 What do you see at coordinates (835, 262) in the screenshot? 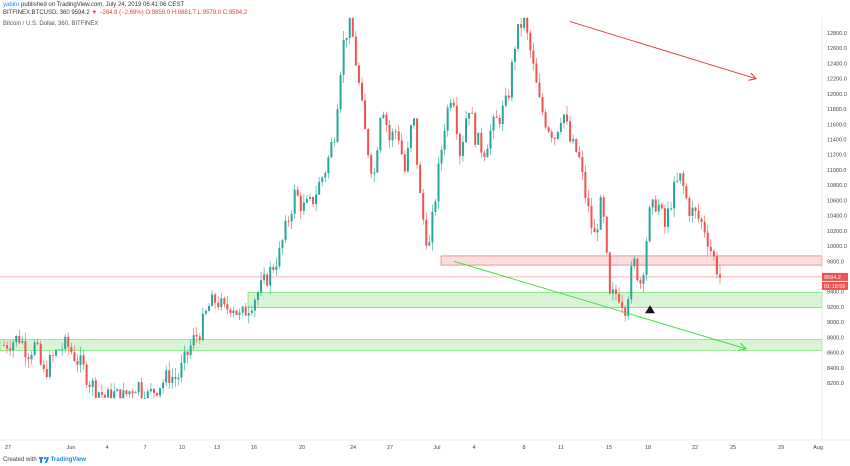
I see `y-tick-label: 9800.0` at bounding box center [835, 262].